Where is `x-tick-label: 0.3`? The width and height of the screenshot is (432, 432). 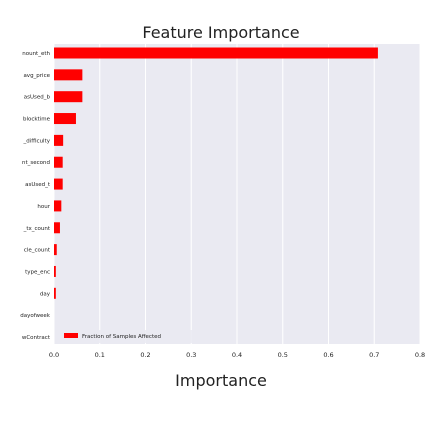 x-tick-label: 0.3 is located at coordinates (191, 355).